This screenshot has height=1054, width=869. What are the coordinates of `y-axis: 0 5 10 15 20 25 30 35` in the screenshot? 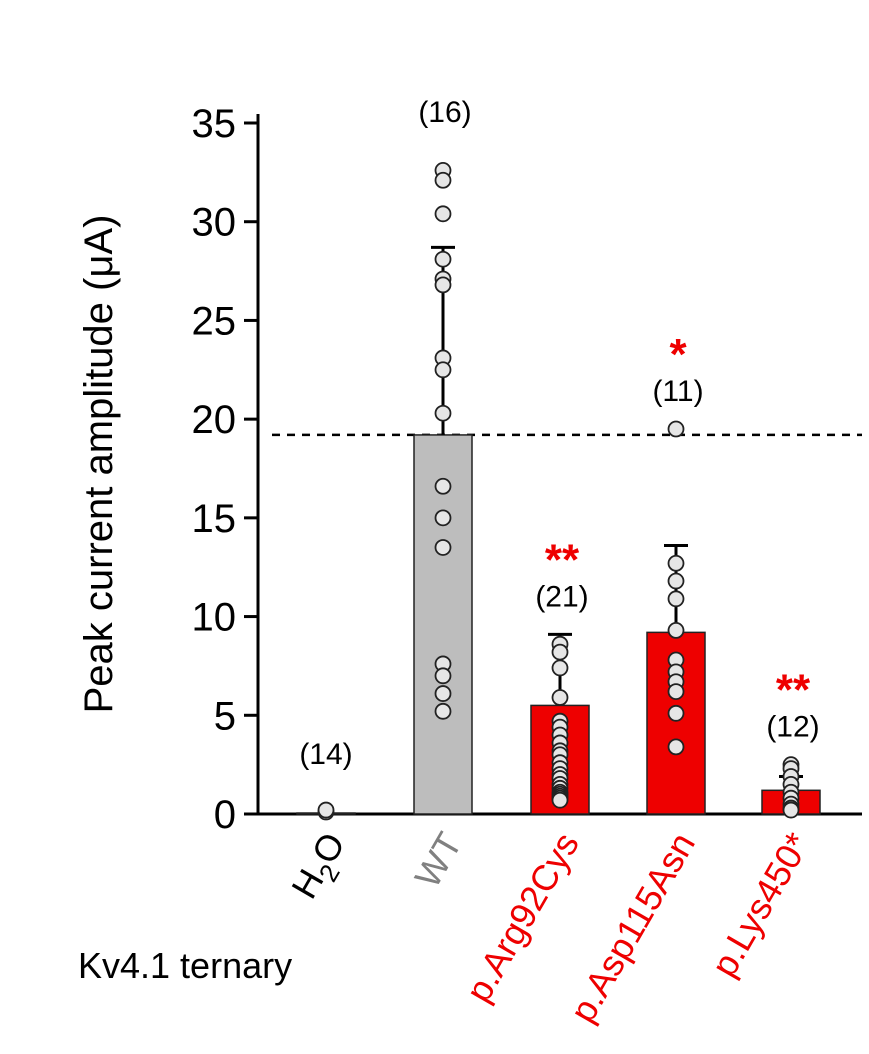 It's located at (226, 469).